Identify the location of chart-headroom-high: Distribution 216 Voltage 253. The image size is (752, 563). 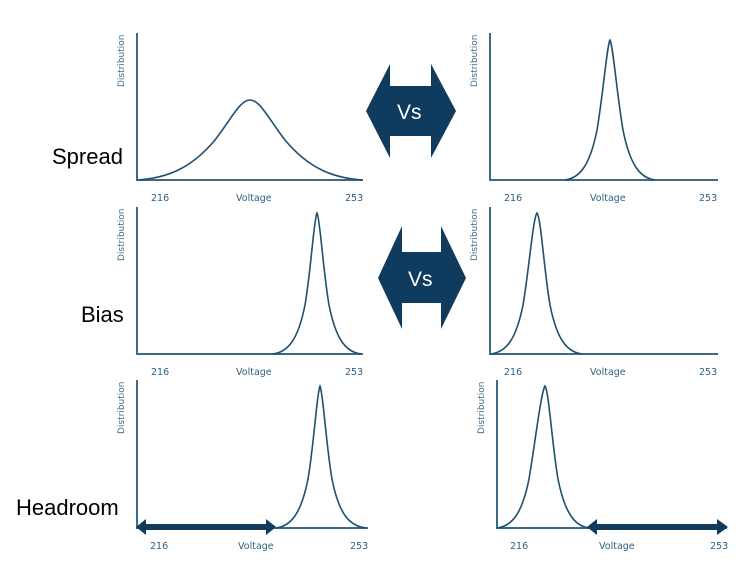
(242, 466).